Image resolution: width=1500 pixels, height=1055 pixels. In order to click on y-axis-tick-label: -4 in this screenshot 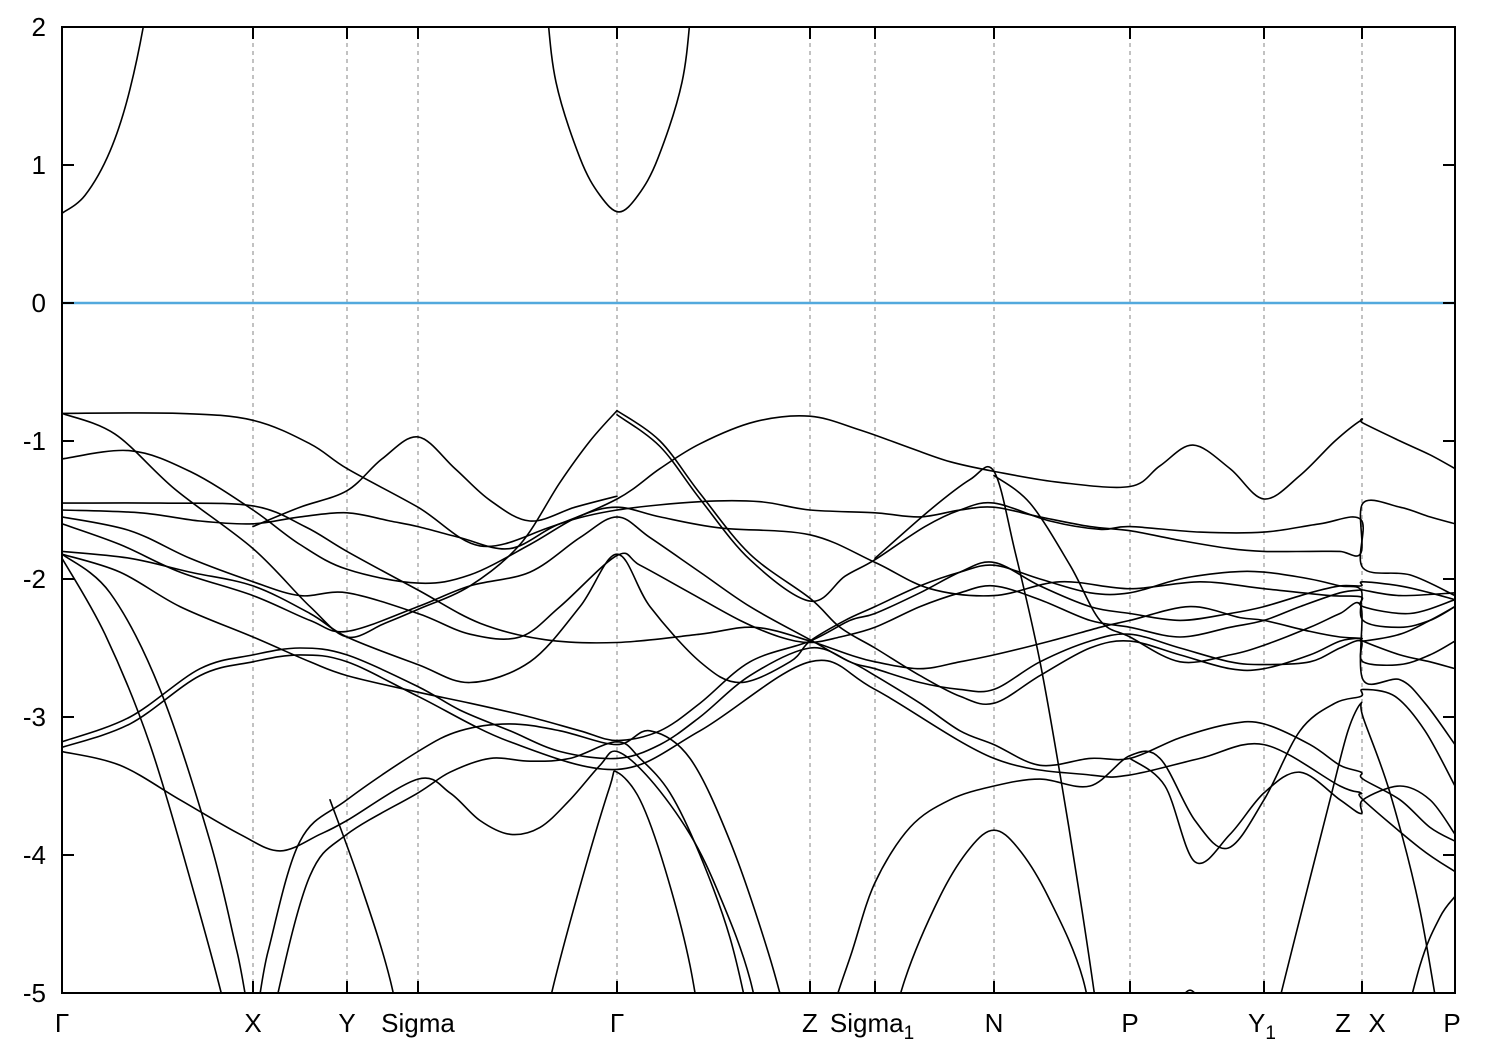, I will do `click(34, 855)`.